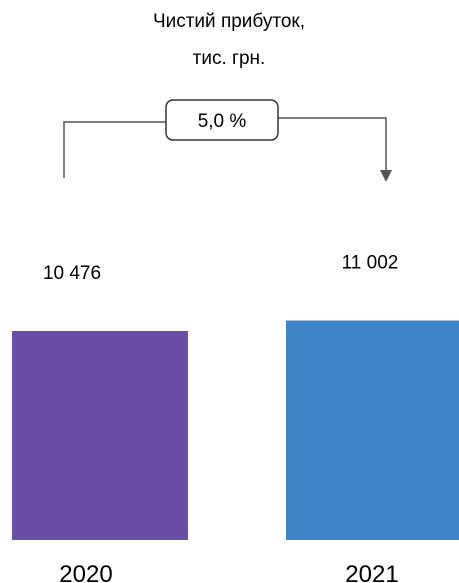  I want to click on value-label-2020: 10 476, so click(72, 273).